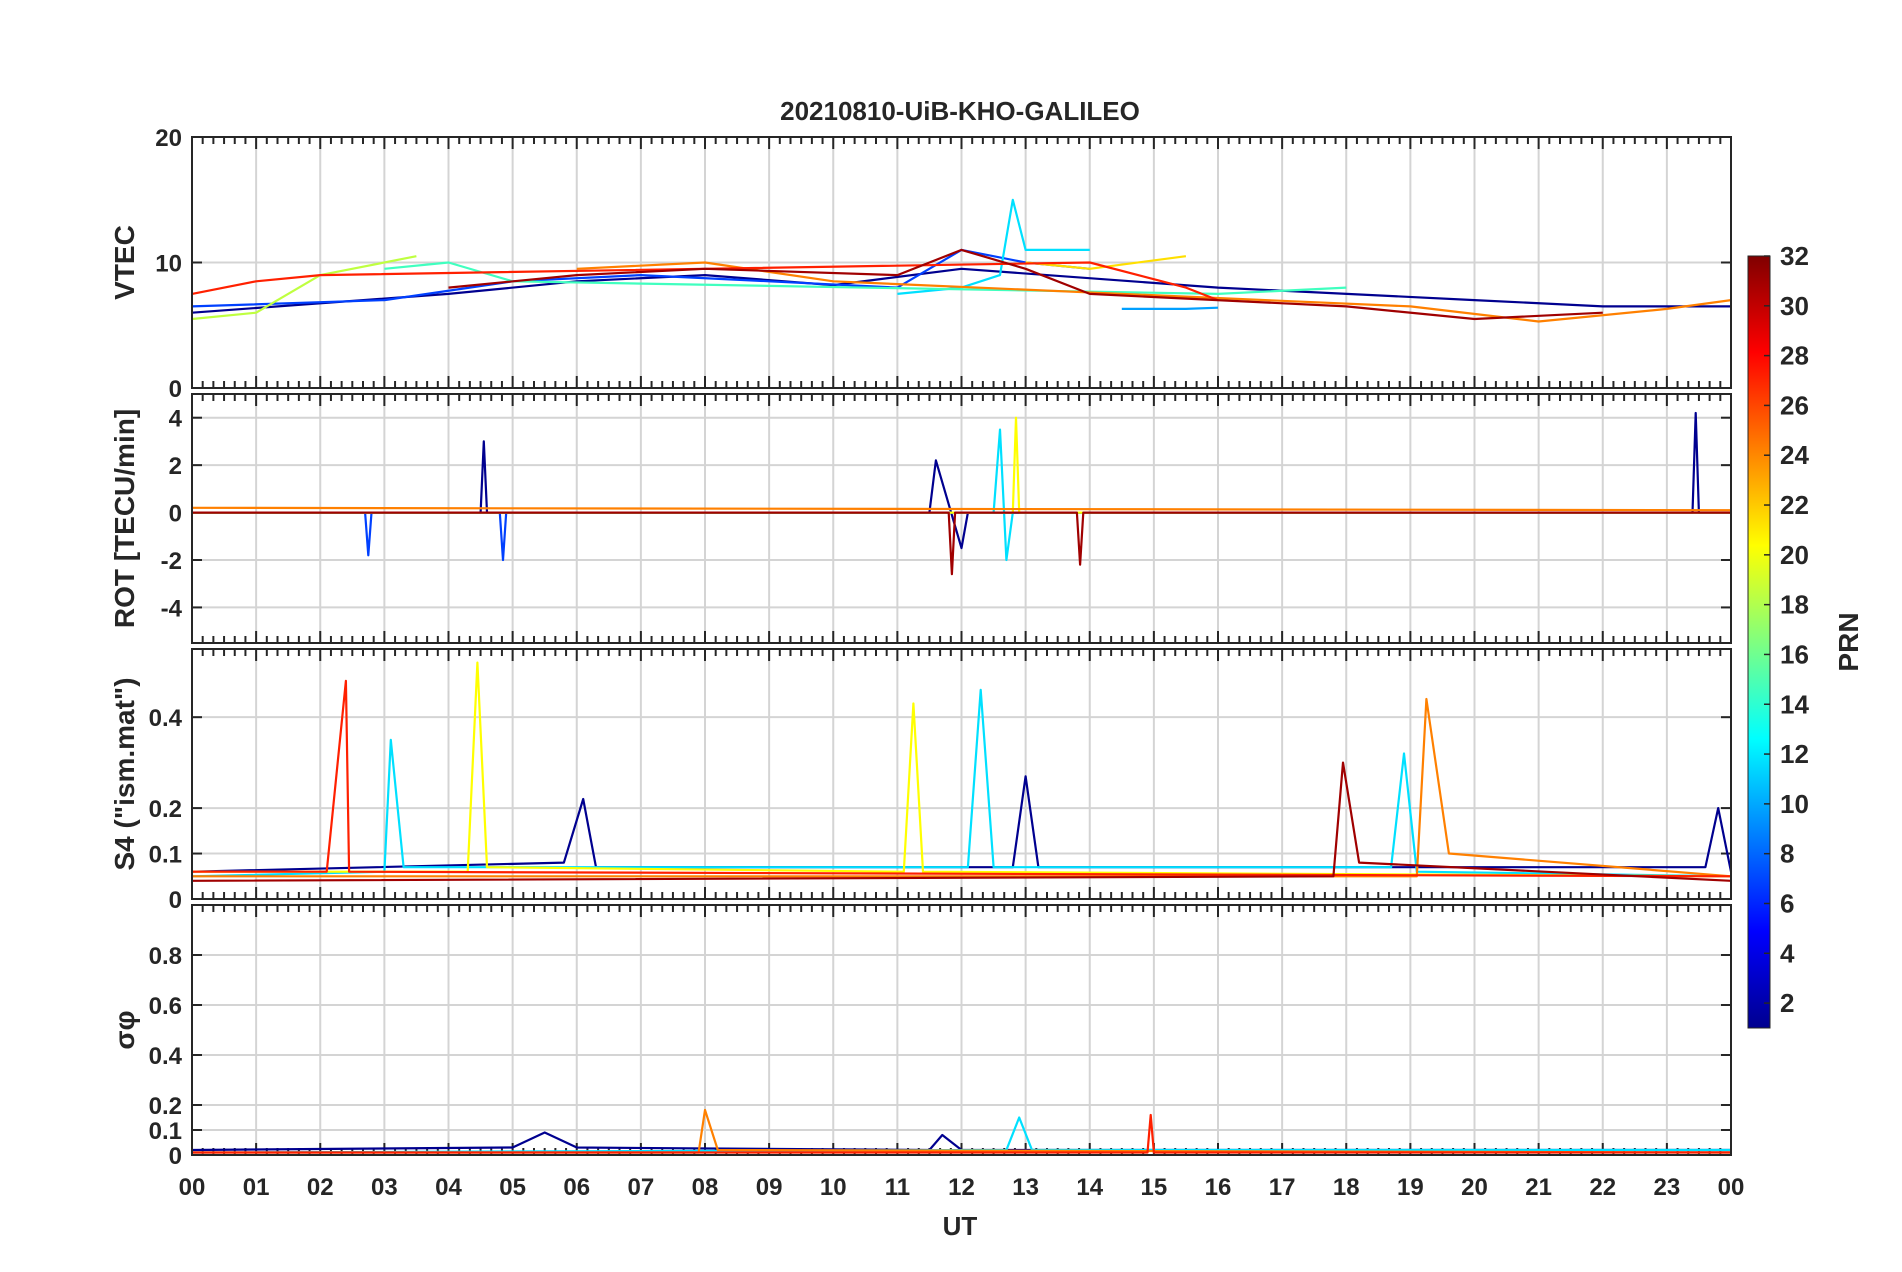  I want to click on colorbar-gradient, so click(1759, 642).